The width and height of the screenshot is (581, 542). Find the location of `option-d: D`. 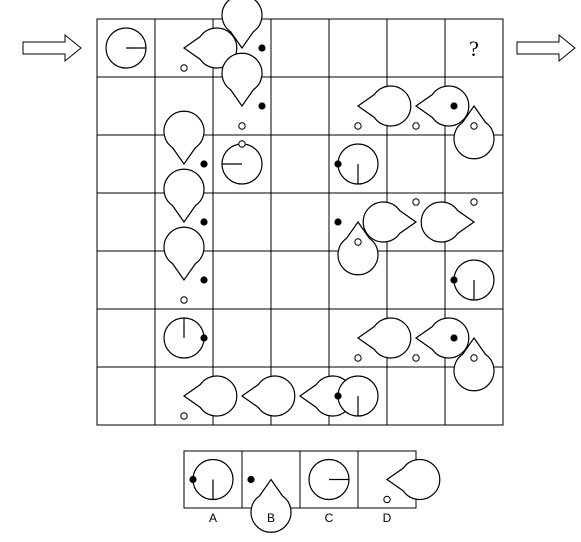

option-d: D is located at coordinates (412, 492).